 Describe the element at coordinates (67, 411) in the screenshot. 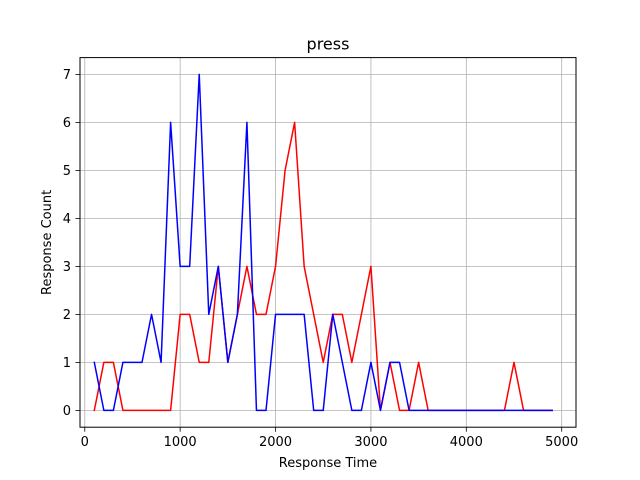

I see `y-tick-label: 0` at that location.